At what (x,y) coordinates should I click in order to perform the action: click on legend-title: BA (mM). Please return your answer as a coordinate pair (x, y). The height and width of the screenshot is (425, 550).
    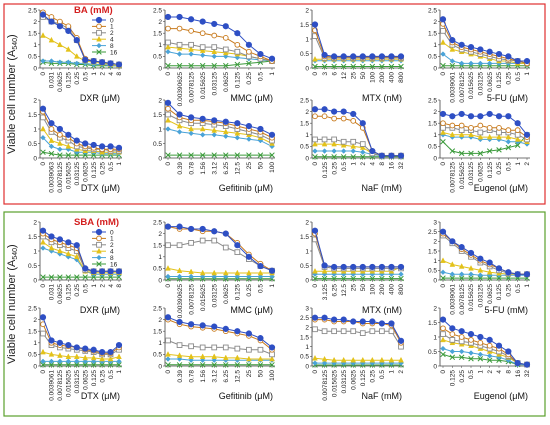
    Looking at the image, I should click on (93, 10).